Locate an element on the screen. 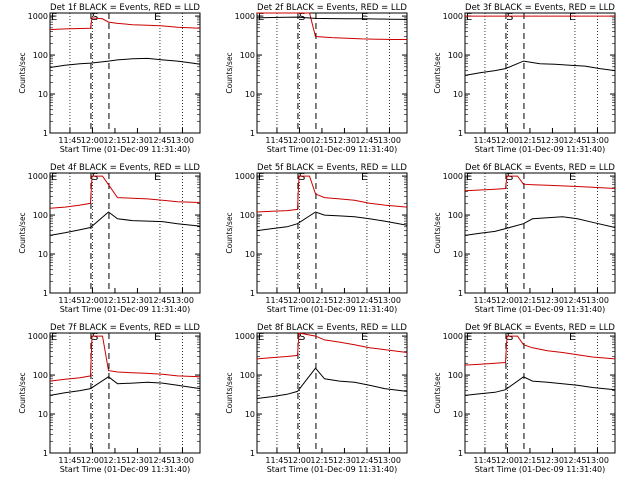  panel-title: Det 6f BLACK = Events, RED = LLD is located at coordinates (540, 168).